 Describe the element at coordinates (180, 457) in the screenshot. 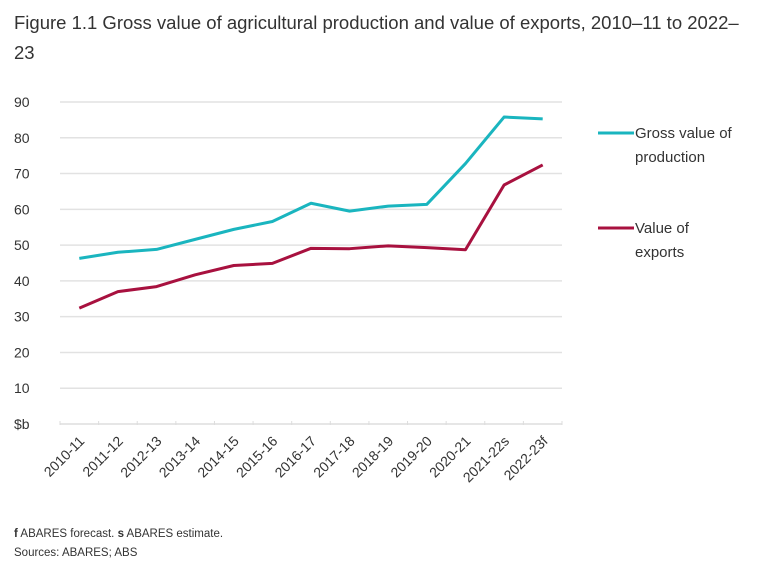

I see `x-tick-label: 2013-14` at that location.